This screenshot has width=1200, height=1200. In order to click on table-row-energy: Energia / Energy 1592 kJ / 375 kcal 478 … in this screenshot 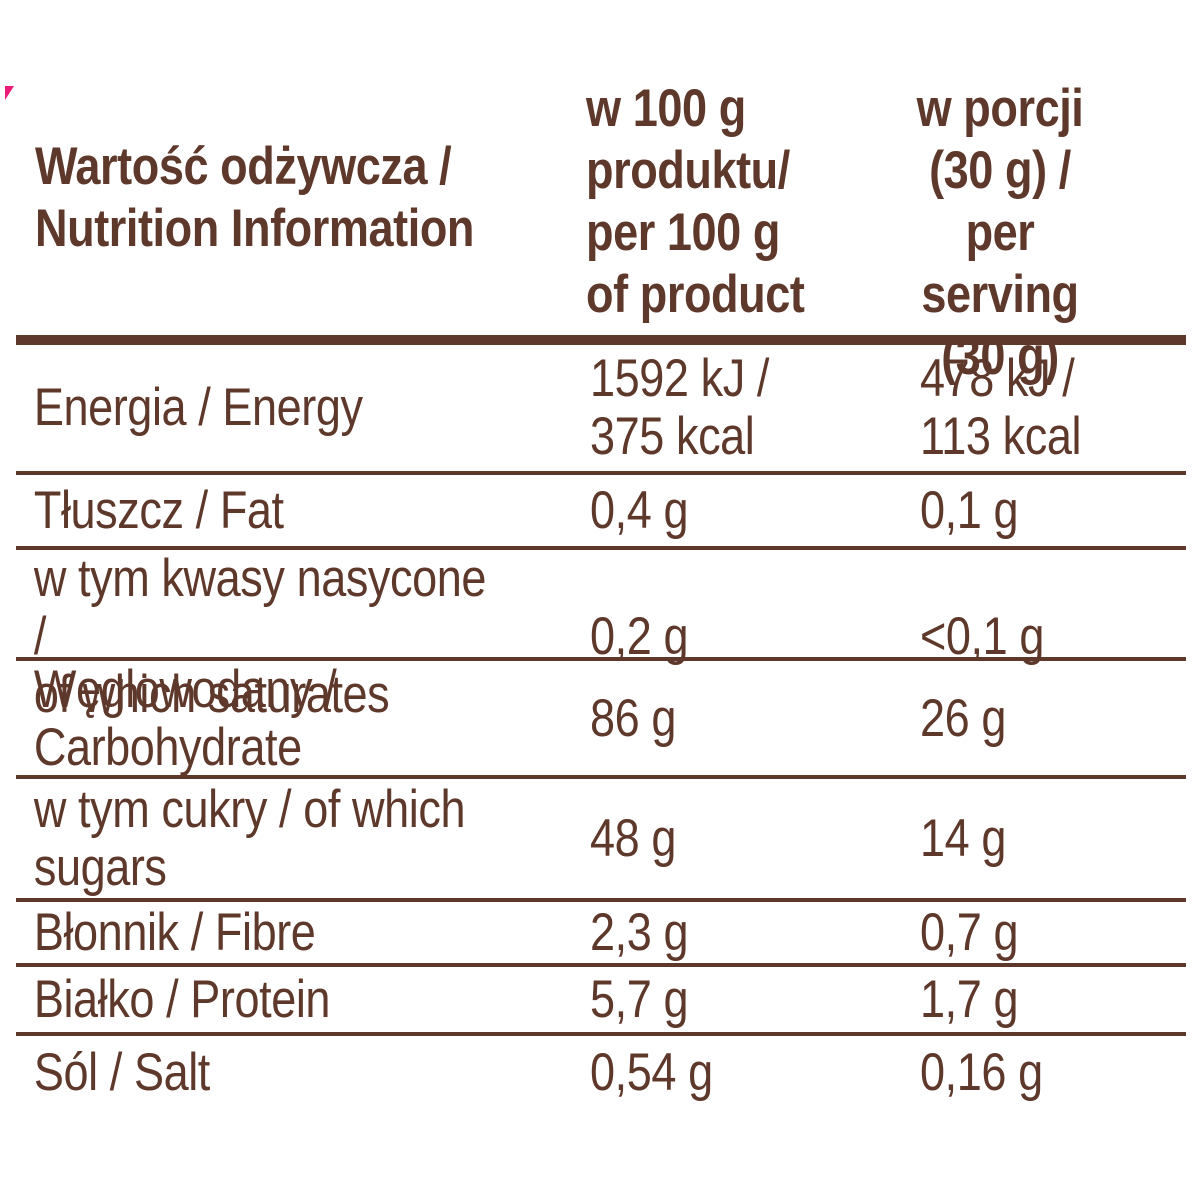, I will do `click(601, 410)`.